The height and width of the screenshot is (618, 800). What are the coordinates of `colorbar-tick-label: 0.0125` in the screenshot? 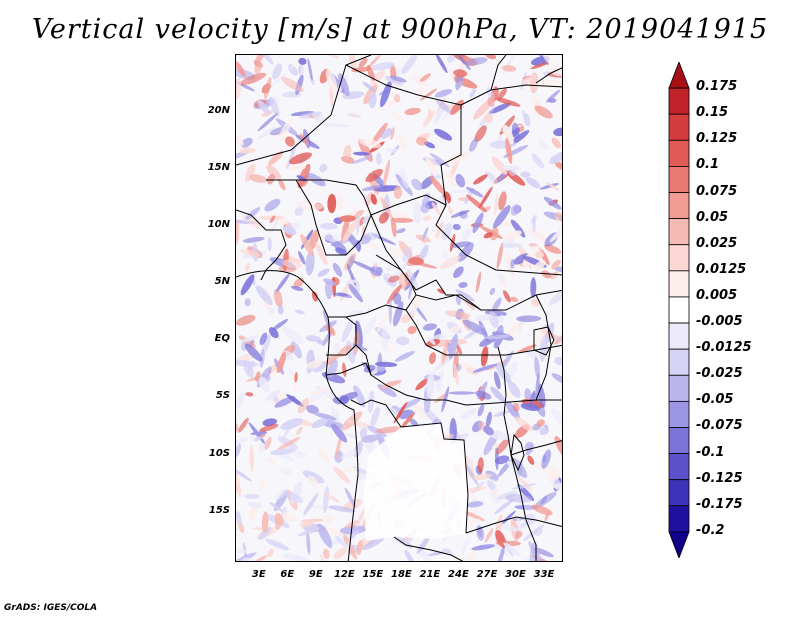 It's located at (721, 269).